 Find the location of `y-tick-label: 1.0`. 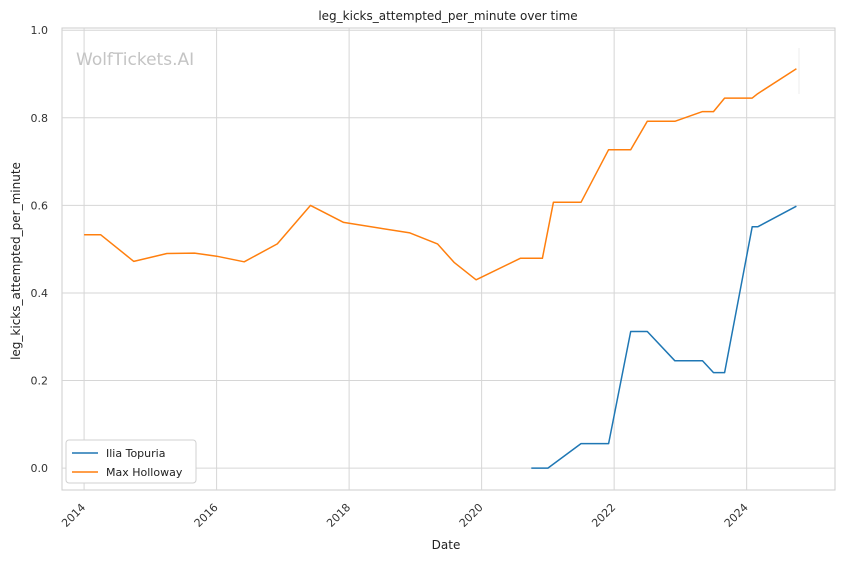

y-tick-label: 1.0 is located at coordinates (40, 30).